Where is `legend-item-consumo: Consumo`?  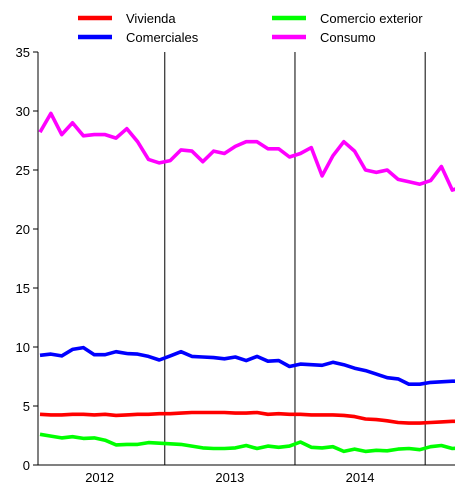 legend-item-consumo: Consumo is located at coordinates (324, 37).